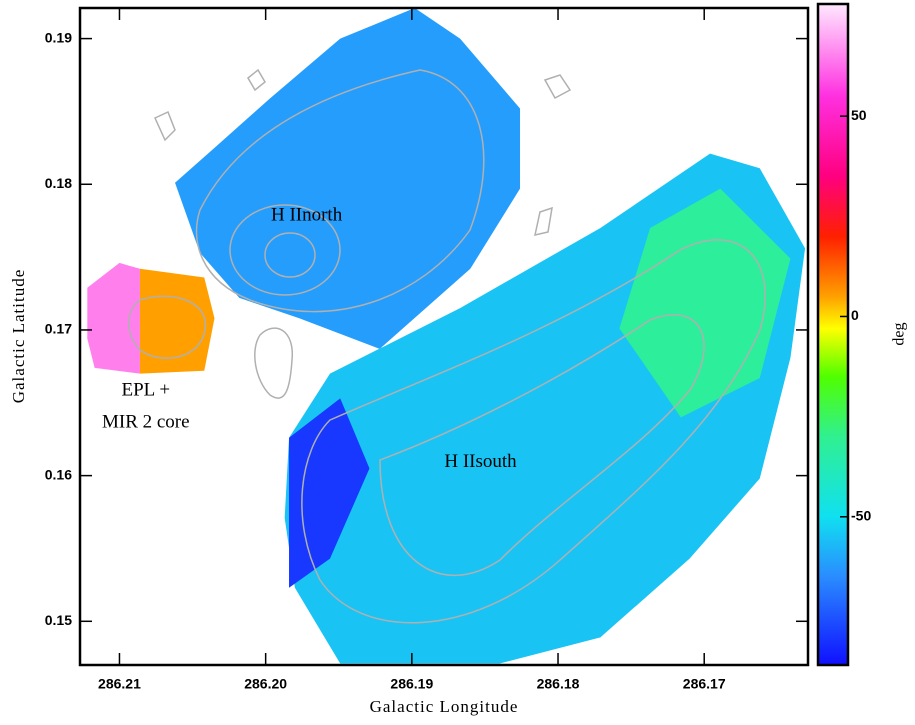  What do you see at coordinates (558, 684) in the screenshot?
I see `x-tick-label: 286.18` at bounding box center [558, 684].